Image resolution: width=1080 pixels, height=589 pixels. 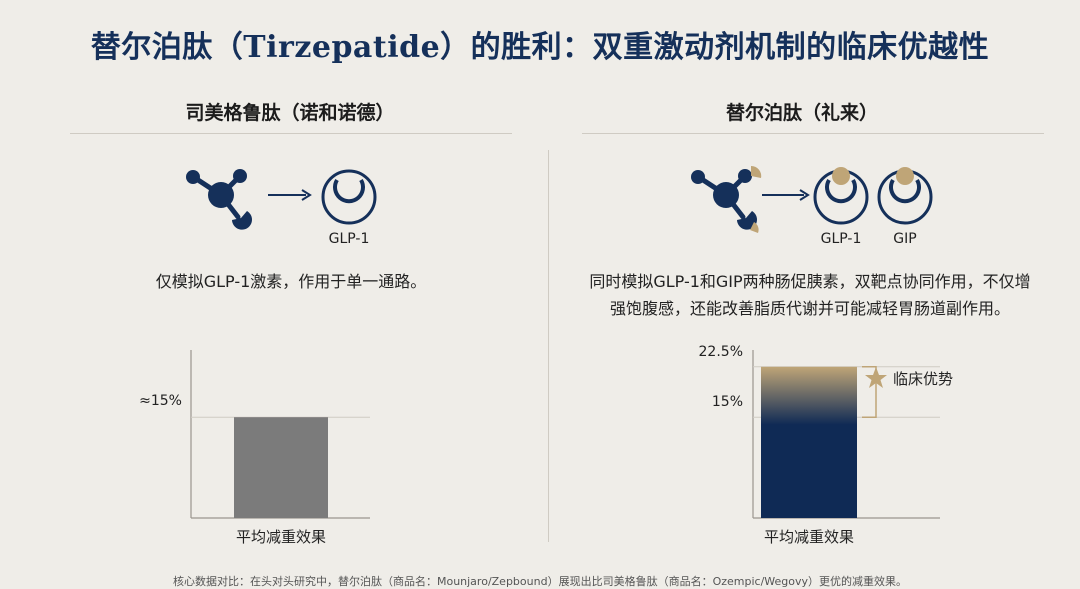 I want to click on left-bar-chart, so click(x=280, y=434).